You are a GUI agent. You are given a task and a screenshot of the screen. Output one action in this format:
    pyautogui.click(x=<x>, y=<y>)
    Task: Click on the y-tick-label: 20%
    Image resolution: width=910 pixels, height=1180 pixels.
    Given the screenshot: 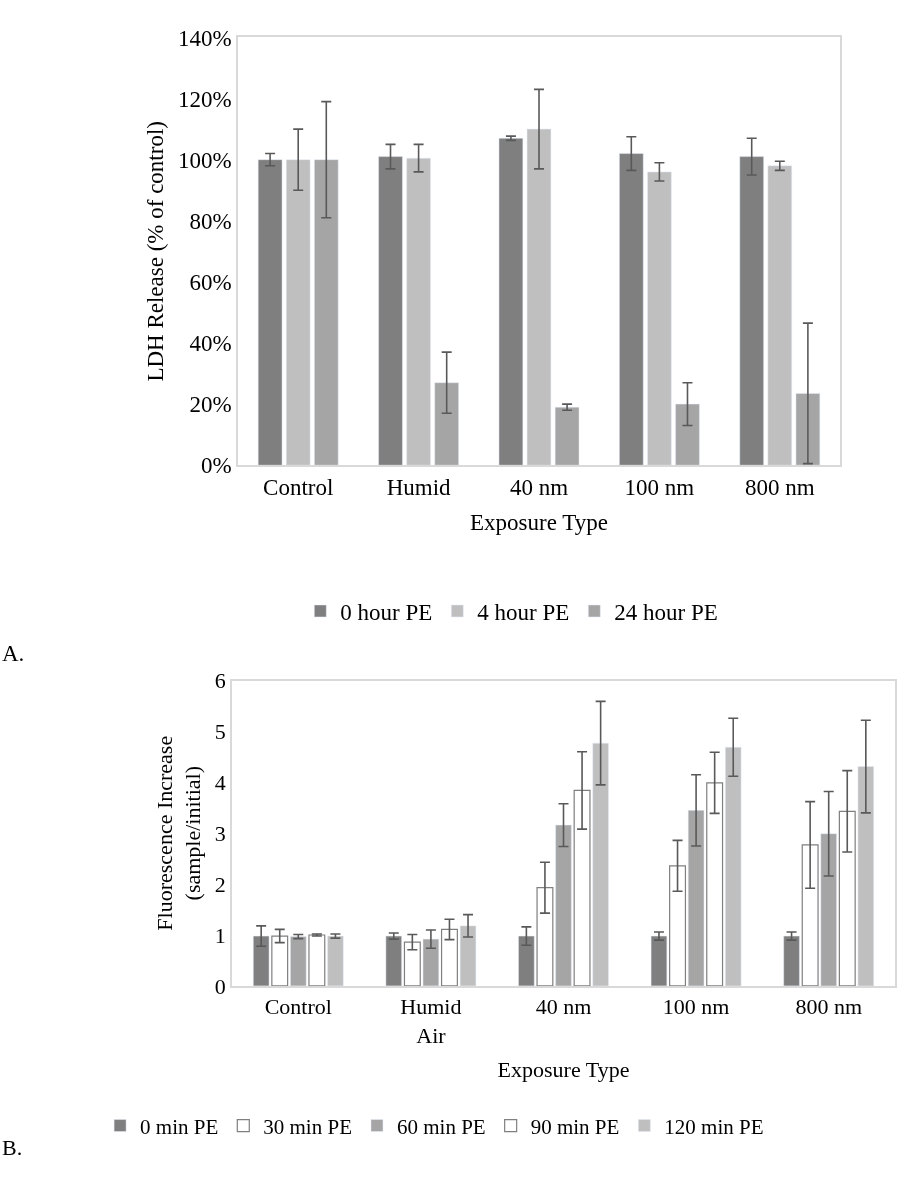 What is the action you would take?
    pyautogui.click(x=210, y=405)
    